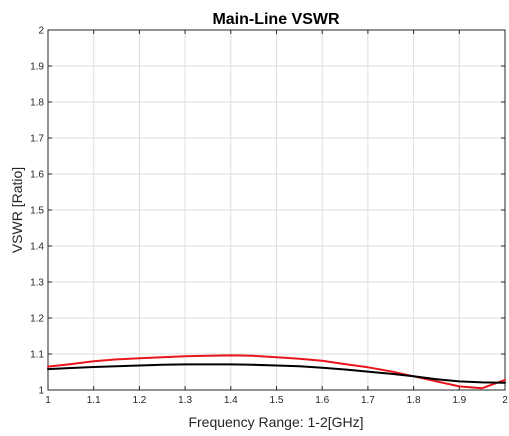 Image resolution: width=509 pixels, height=436 pixels. I want to click on x-tick-label: 1.7, so click(368, 400).